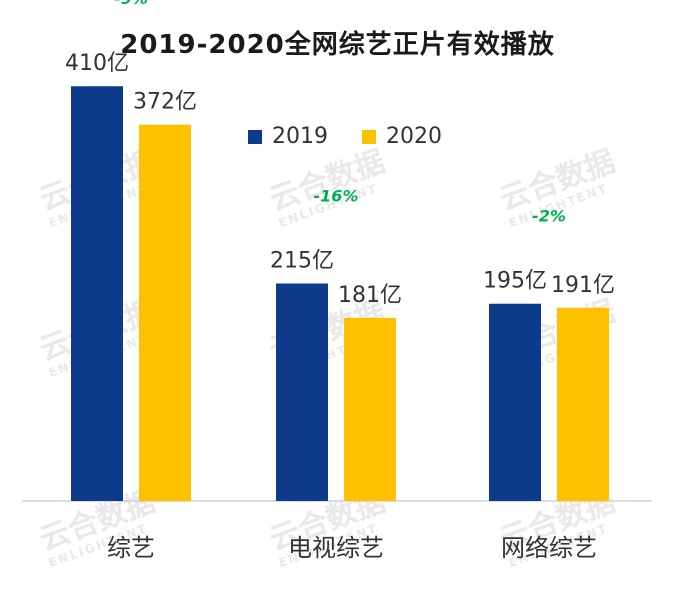  Describe the element at coordinates (369, 136) in the screenshot. I see `legend-swatch-2020` at that location.